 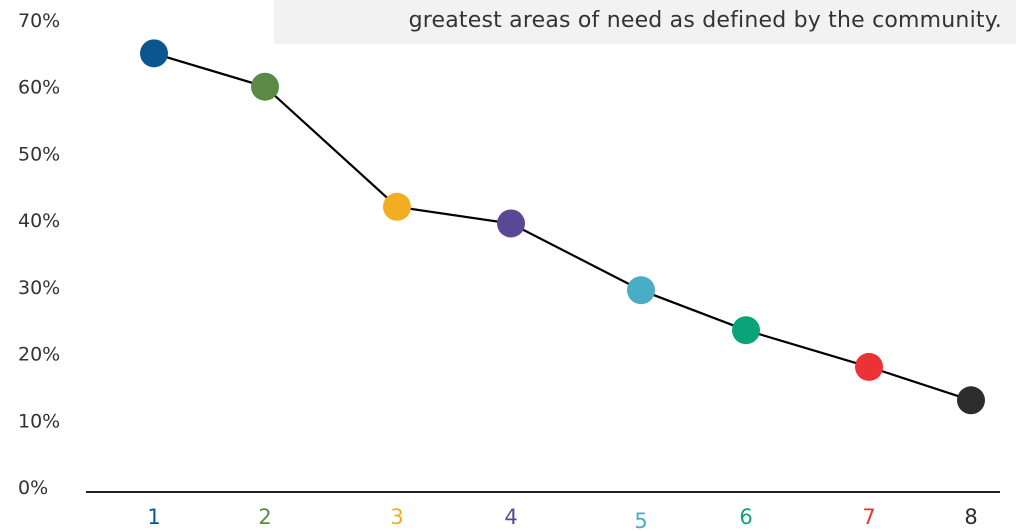 What do you see at coordinates (39, 254) in the screenshot?
I see `y-axis: 0% 10% 20% 30% 40% 50% 60% 70%` at bounding box center [39, 254].